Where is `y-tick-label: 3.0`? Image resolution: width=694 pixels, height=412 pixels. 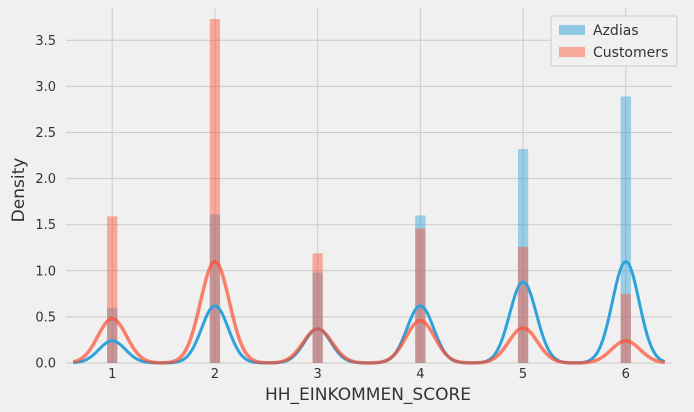
y-tick-label: 3.0 is located at coordinates (45, 87).